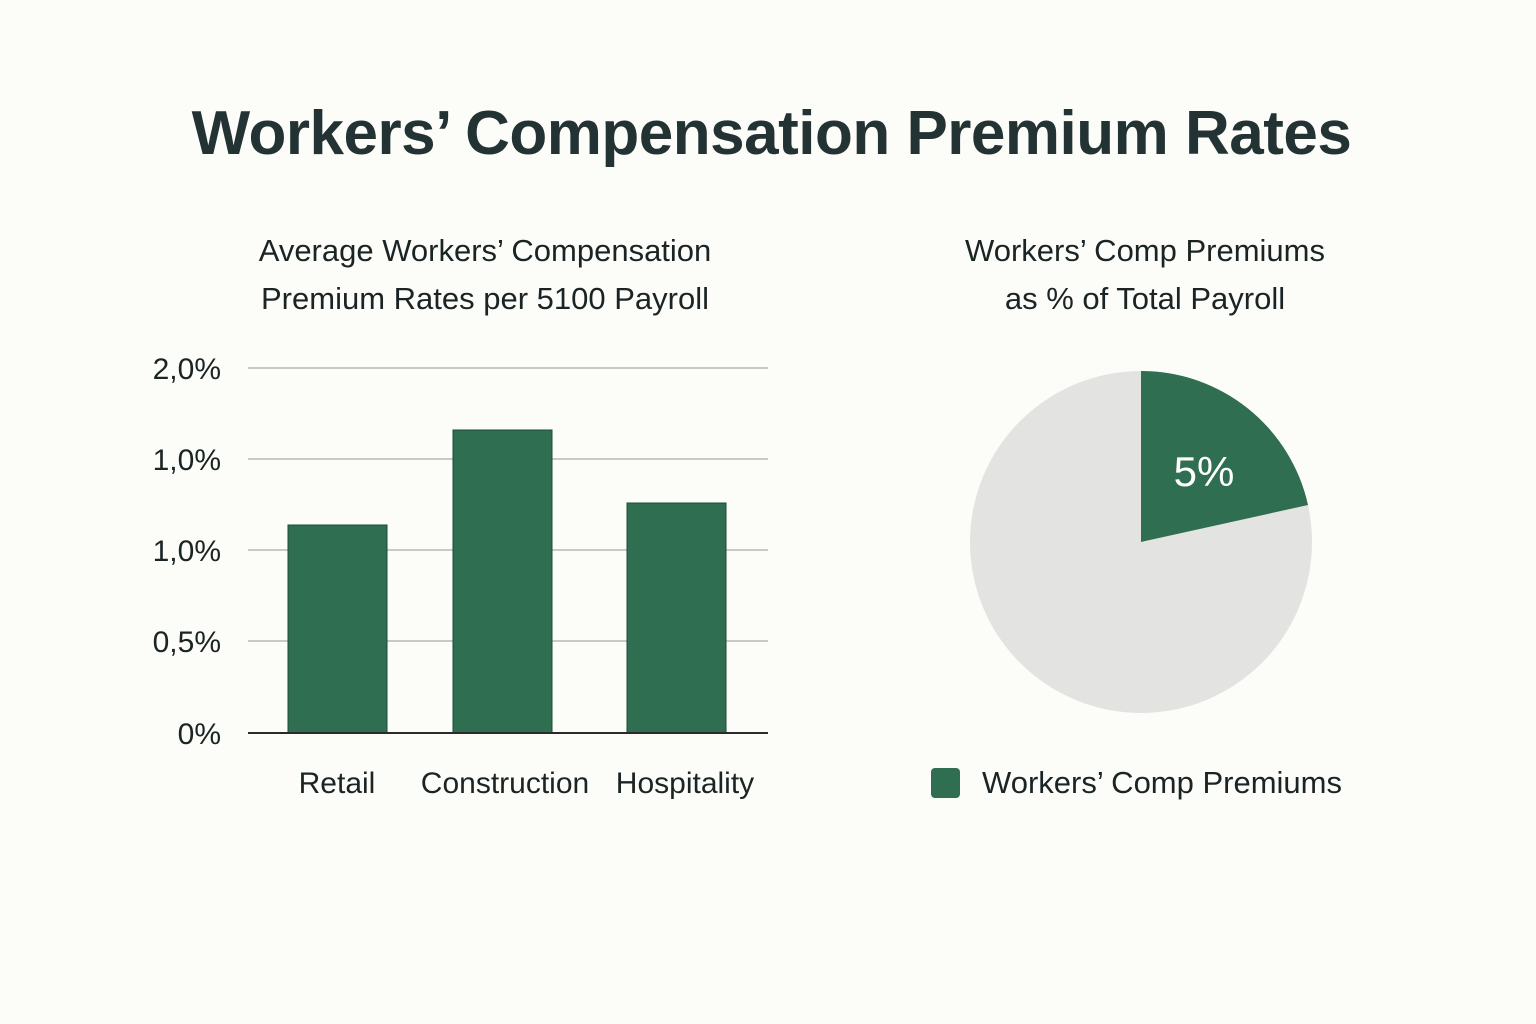 This screenshot has width=1536, height=1024. I want to click on category-label-construction: Construction, so click(505, 783).